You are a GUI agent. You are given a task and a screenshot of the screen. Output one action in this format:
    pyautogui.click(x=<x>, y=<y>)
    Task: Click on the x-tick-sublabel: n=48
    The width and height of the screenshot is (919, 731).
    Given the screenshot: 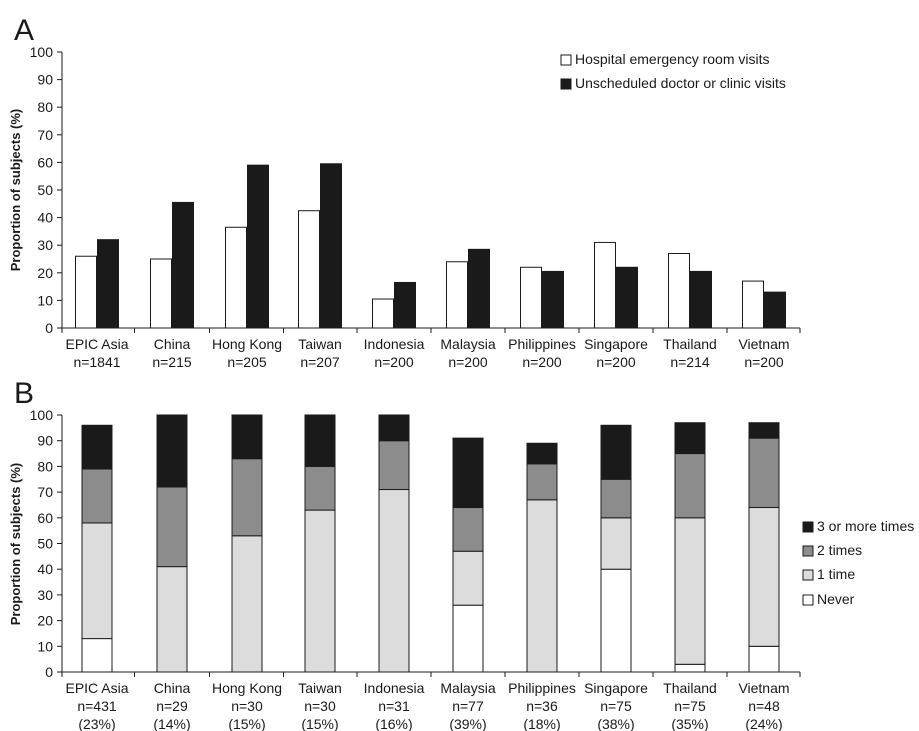 What is the action you would take?
    pyautogui.click(x=764, y=706)
    